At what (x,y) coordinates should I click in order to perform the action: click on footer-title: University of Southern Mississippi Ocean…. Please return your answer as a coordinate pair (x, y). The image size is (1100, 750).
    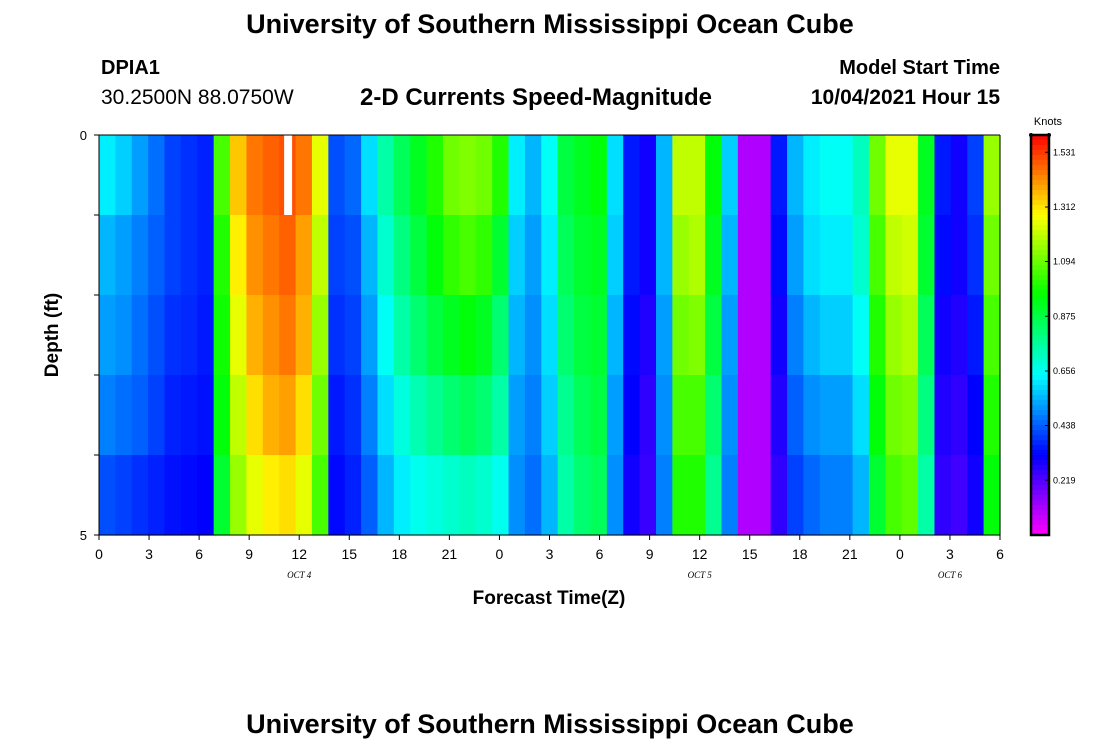
    Looking at the image, I should click on (550, 724).